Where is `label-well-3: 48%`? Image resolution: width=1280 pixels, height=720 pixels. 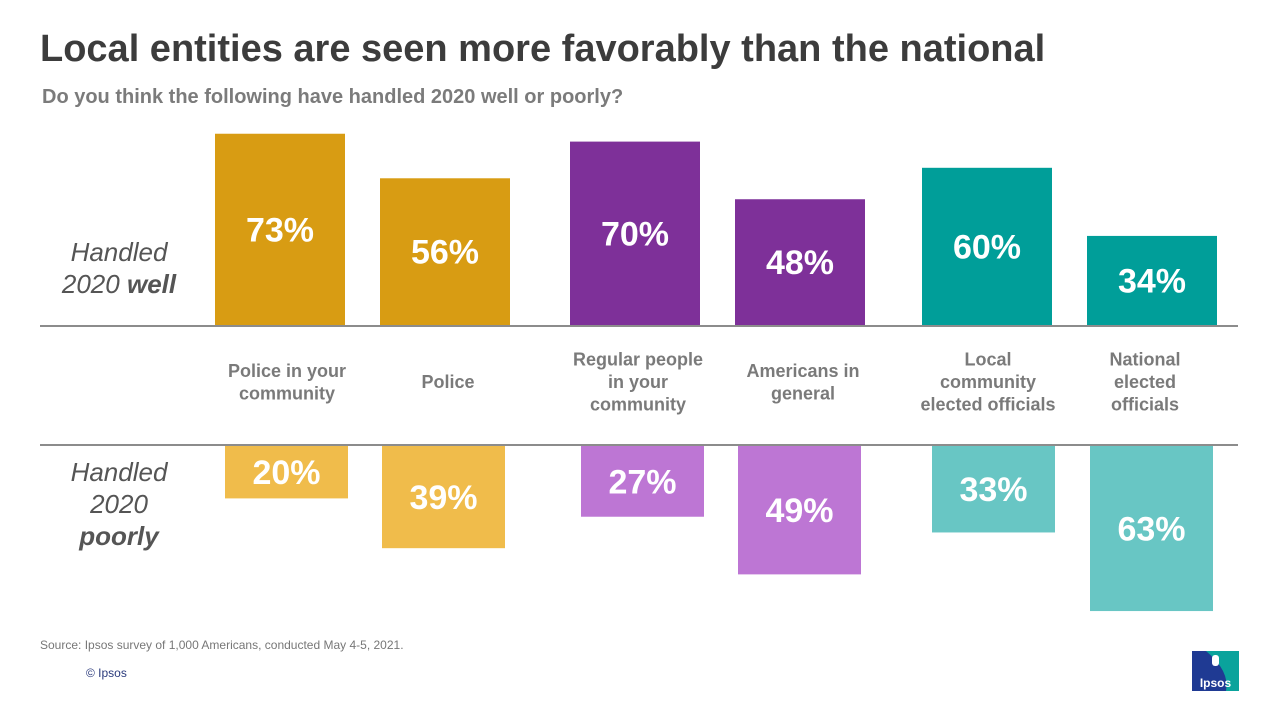
label-well-3: 48% is located at coordinates (800, 263).